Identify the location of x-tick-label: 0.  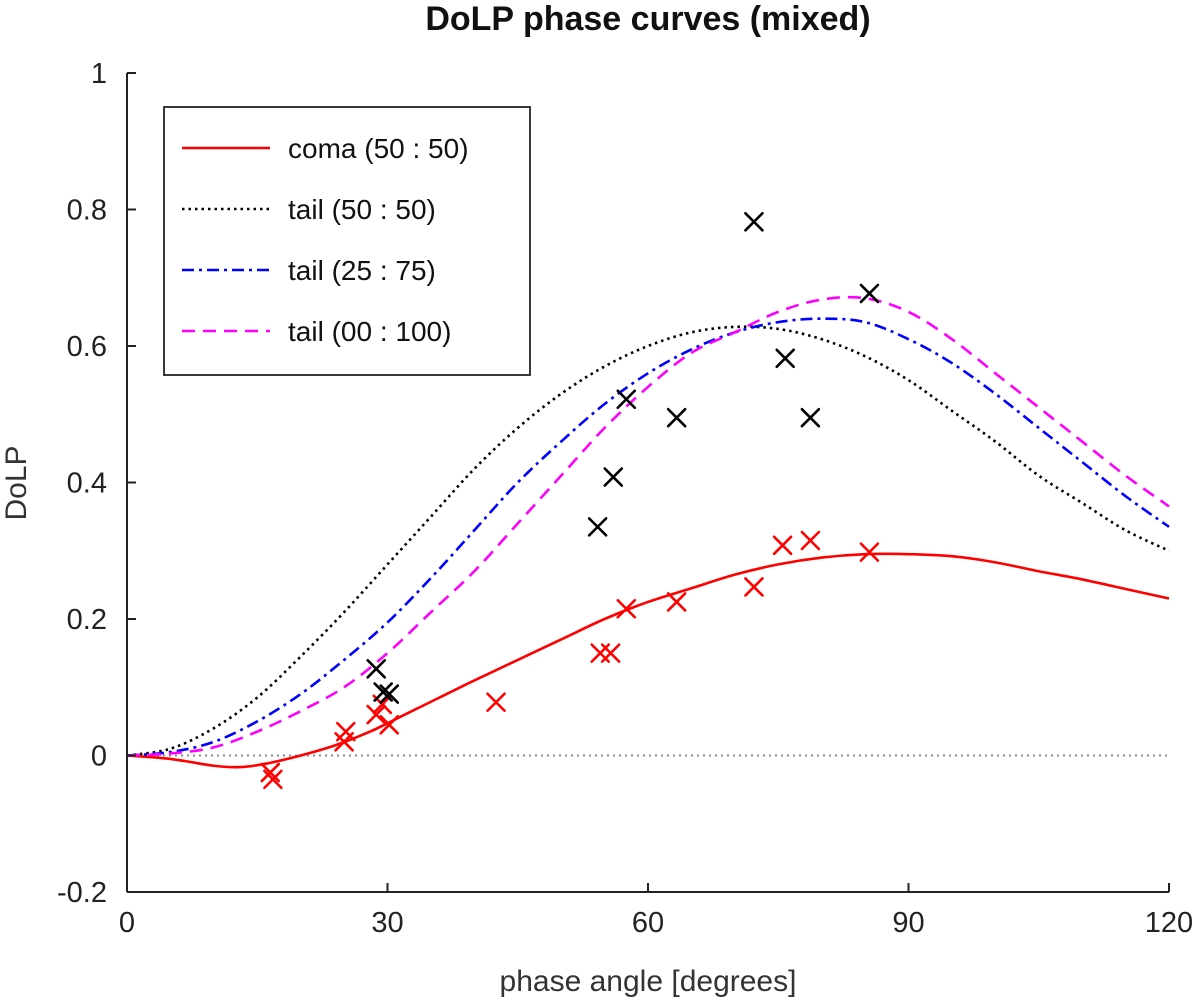
(127, 923).